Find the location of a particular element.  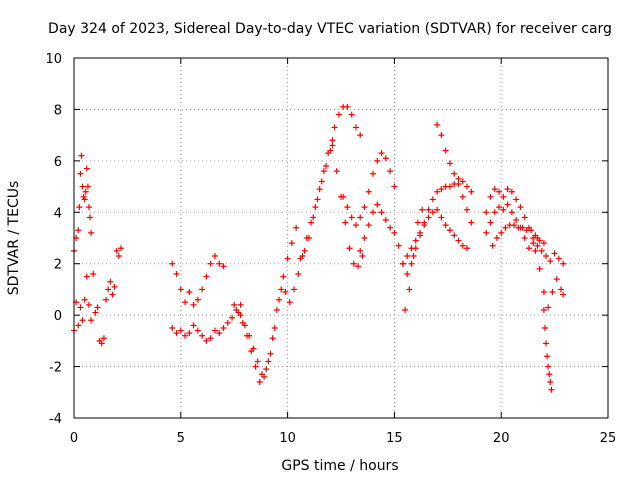

y-tick-label: -2 is located at coordinates (55, 368).